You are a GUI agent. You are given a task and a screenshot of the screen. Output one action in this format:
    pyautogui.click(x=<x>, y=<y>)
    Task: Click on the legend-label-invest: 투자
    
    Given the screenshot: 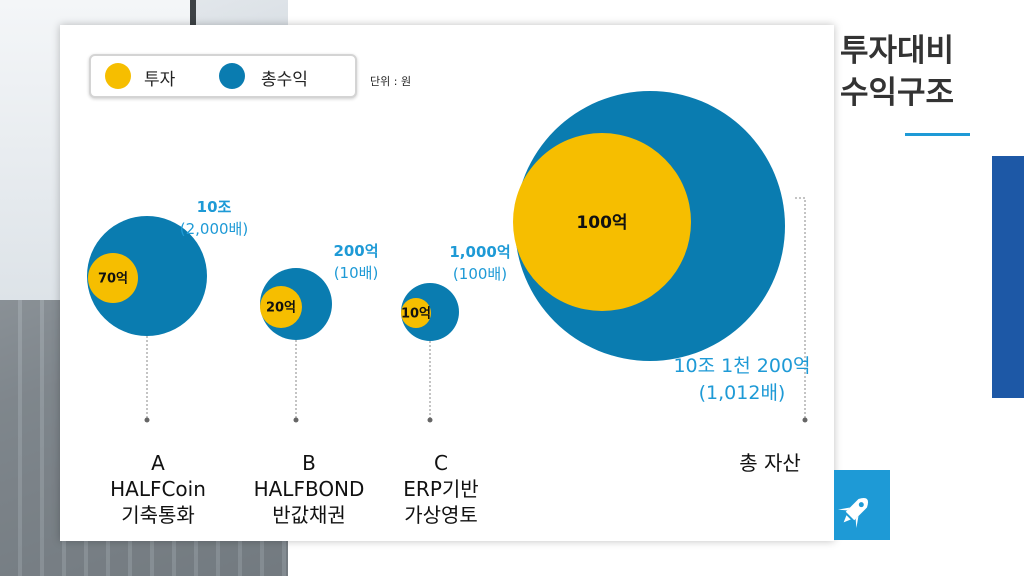 What is the action you would take?
    pyautogui.click(x=160, y=80)
    